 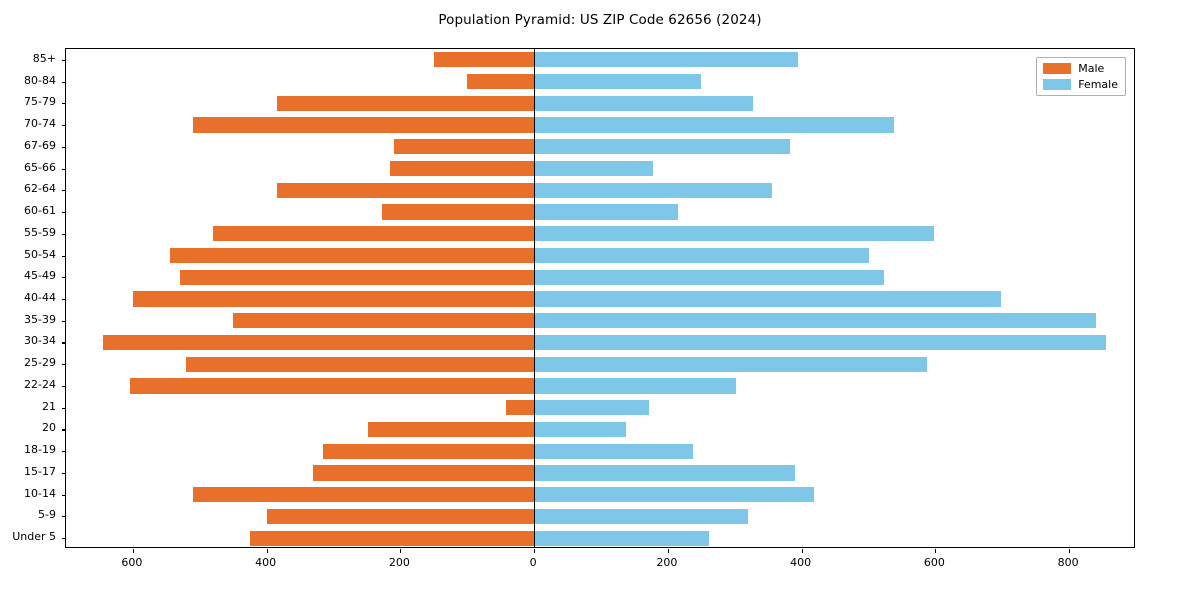 I want to click on y-tick-label: 55-59, so click(x=40, y=232).